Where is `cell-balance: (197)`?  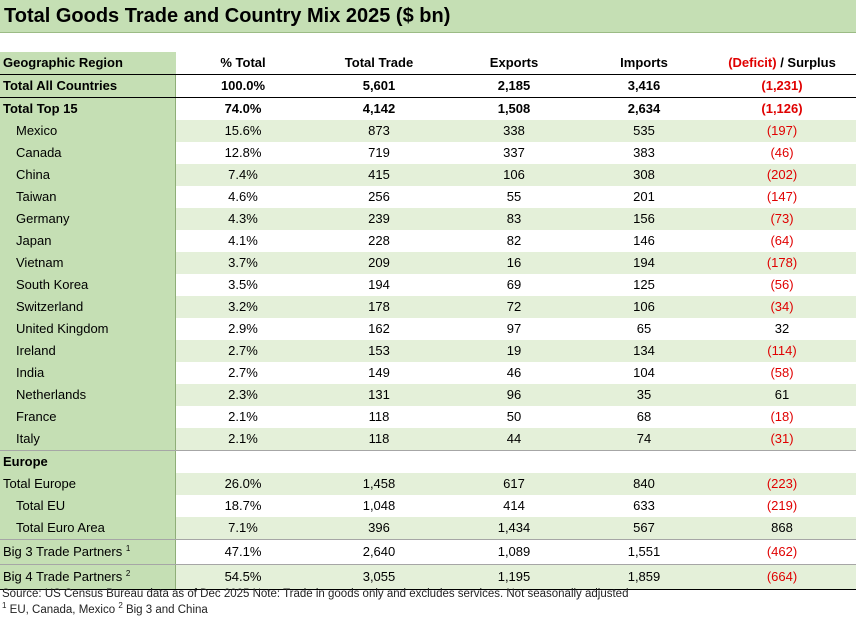
cell-balance: (197) is located at coordinates (782, 130).